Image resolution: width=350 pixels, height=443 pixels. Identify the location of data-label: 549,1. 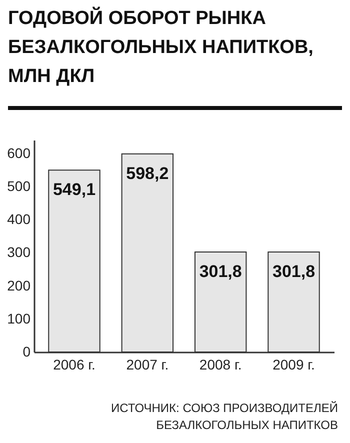
(74, 190).